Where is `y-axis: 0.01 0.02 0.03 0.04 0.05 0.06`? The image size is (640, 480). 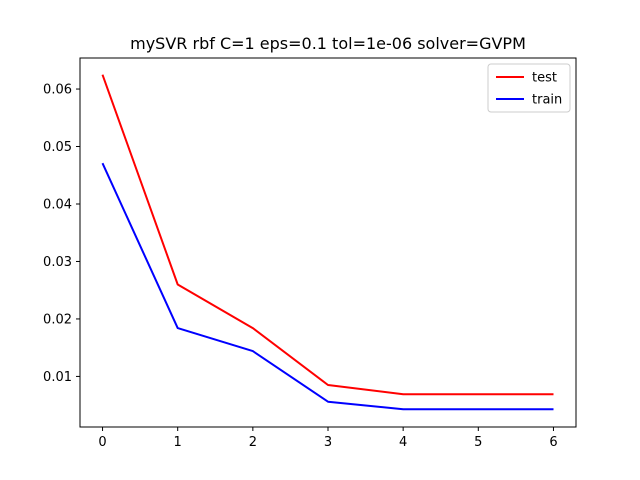
y-axis: 0.01 0.02 0.03 0.04 0.05 0.06 is located at coordinates (61, 234).